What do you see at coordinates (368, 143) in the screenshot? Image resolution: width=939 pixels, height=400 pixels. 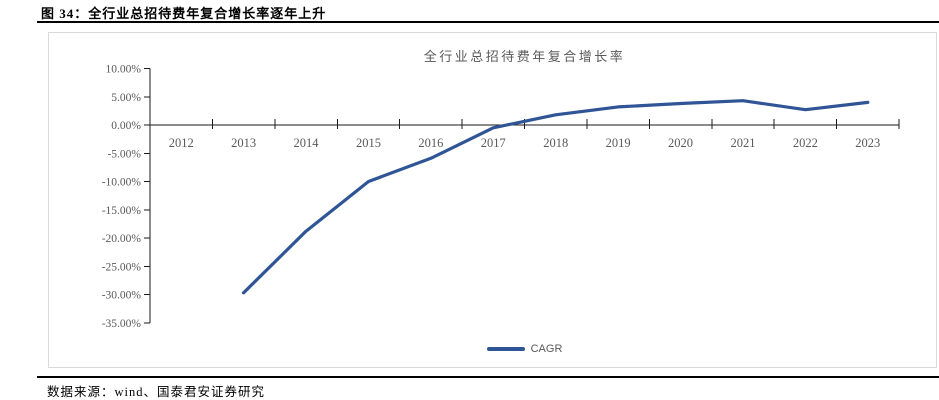 I see `x-axis-label: 2015` at bounding box center [368, 143].